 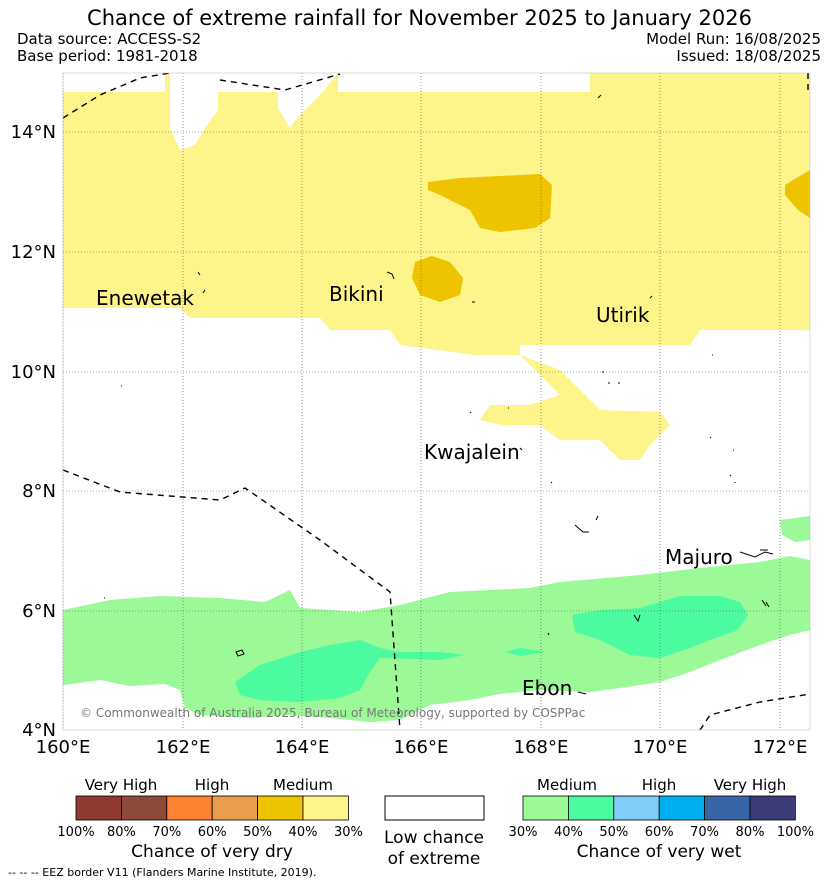 I want to click on place-label-bikini: Bikini, so click(x=356, y=294).